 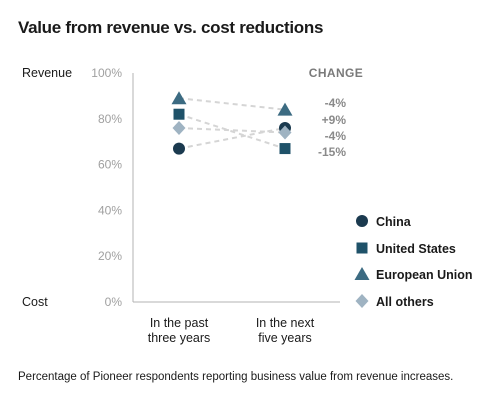 I want to click on chart-title: Value from revenue vs. cost reductions, so click(x=171, y=27).